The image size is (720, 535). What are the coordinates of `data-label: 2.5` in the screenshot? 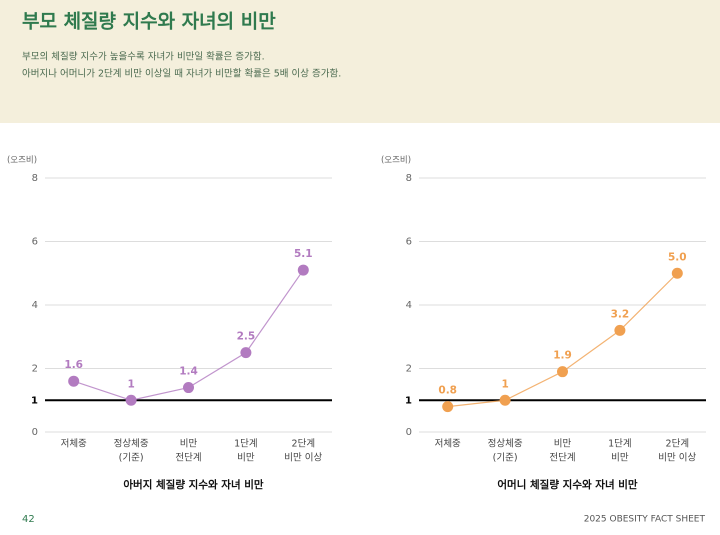 It's located at (246, 337).